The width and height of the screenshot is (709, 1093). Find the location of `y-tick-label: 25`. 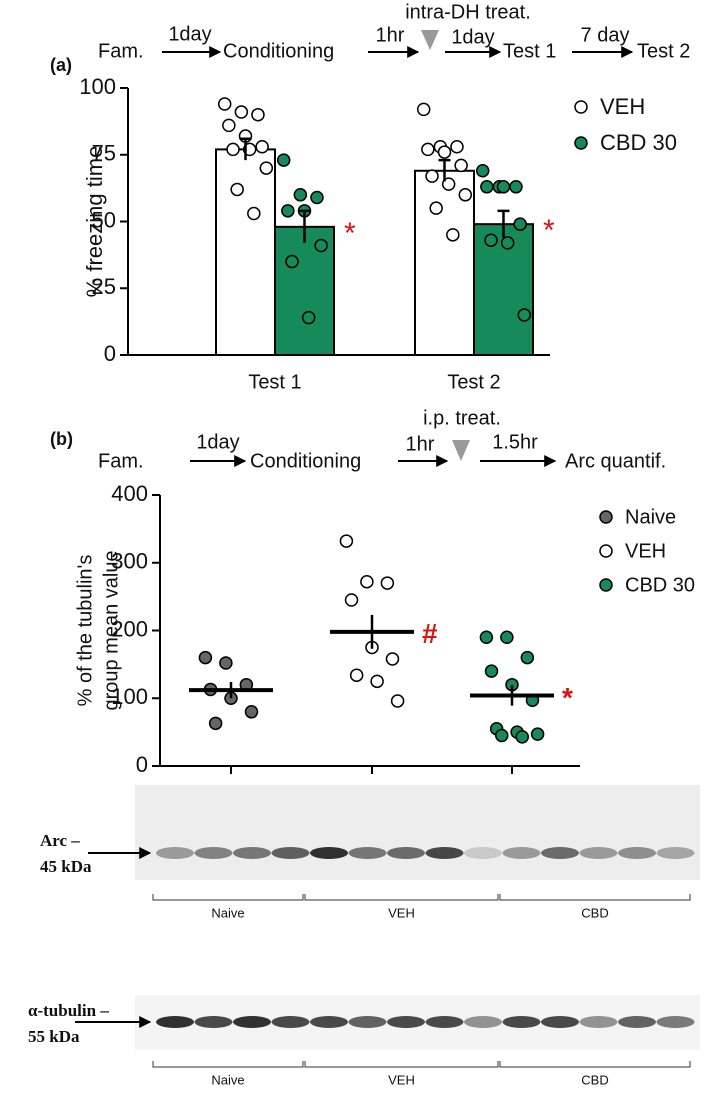

y-tick-label: 25 is located at coordinates (104, 286).